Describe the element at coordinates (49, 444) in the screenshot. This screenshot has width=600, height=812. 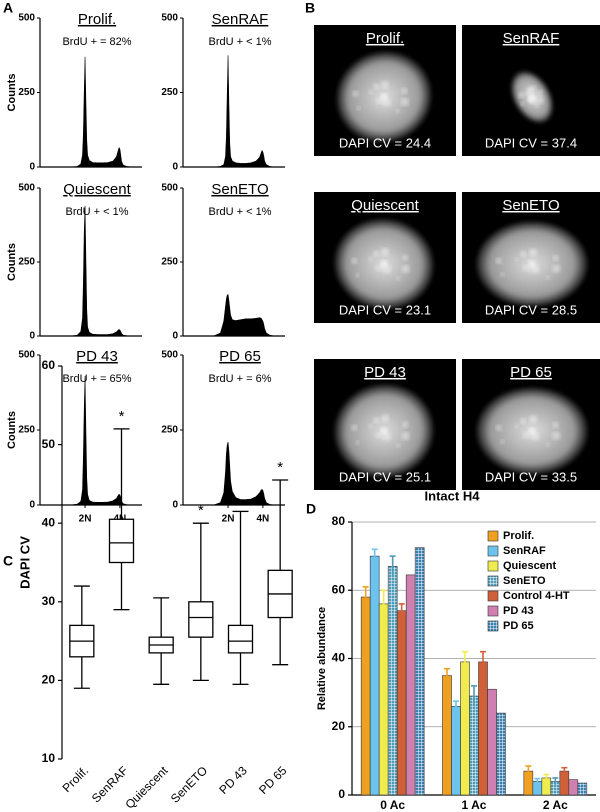
I see `y-tick-label: 50` at that location.